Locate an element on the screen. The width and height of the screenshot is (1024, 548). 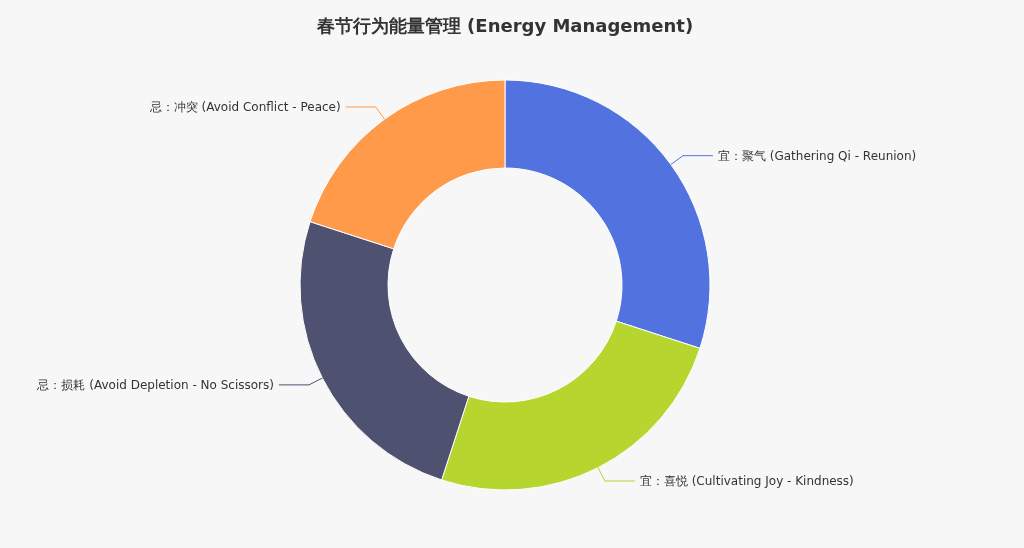
slice-label: 忌：损耗 (Avoid Depletion - No Scissors) is located at coordinates (155, 384).